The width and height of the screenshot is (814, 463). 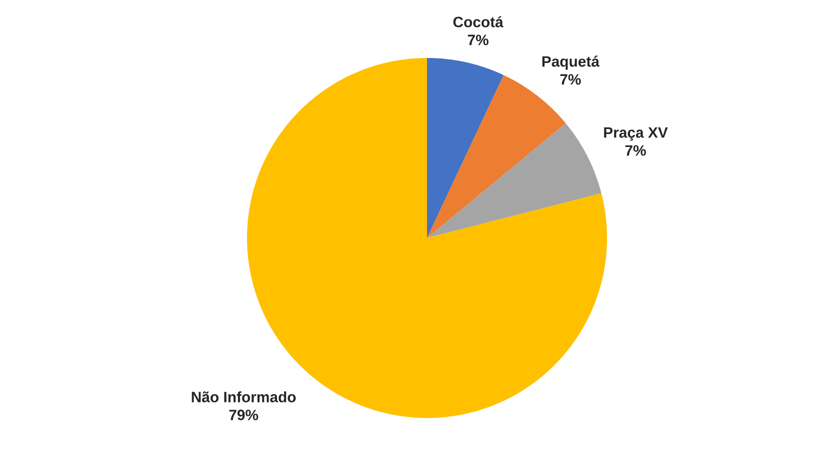 What do you see at coordinates (478, 22) in the screenshot?
I see `slice-label: Cocotá` at bounding box center [478, 22].